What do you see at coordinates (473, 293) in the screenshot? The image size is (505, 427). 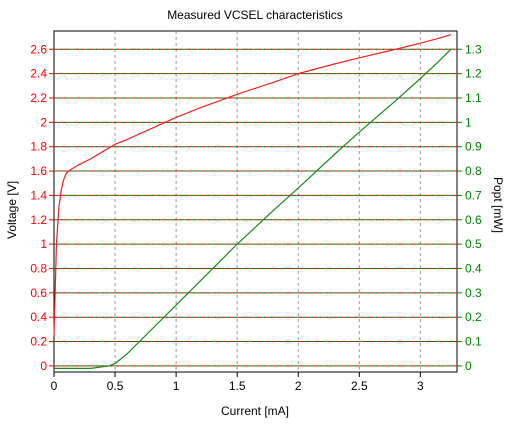 I see `y-right-tick-label: 0.3` at bounding box center [473, 293].